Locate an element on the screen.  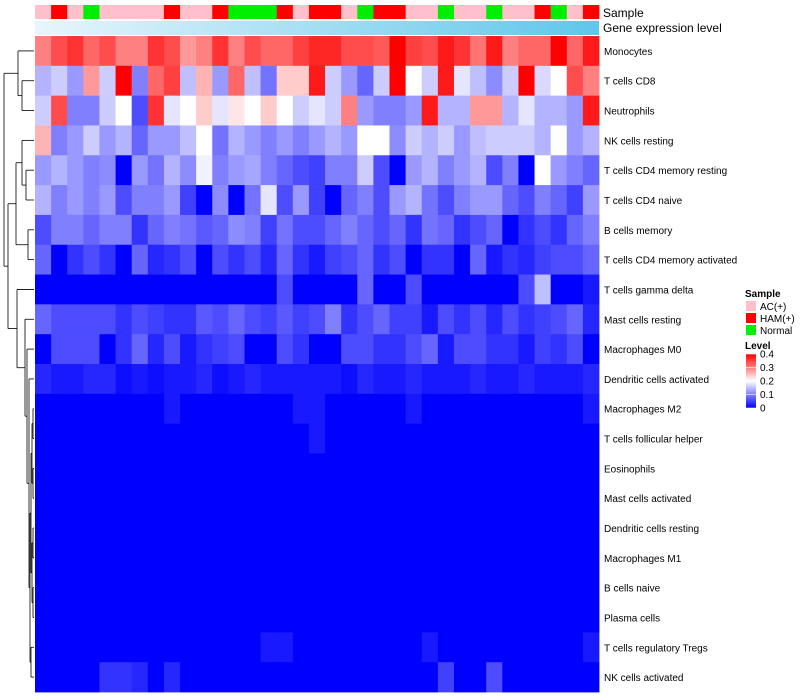
legend-level-tick-label: 0.3 is located at coordinates (767, 368).